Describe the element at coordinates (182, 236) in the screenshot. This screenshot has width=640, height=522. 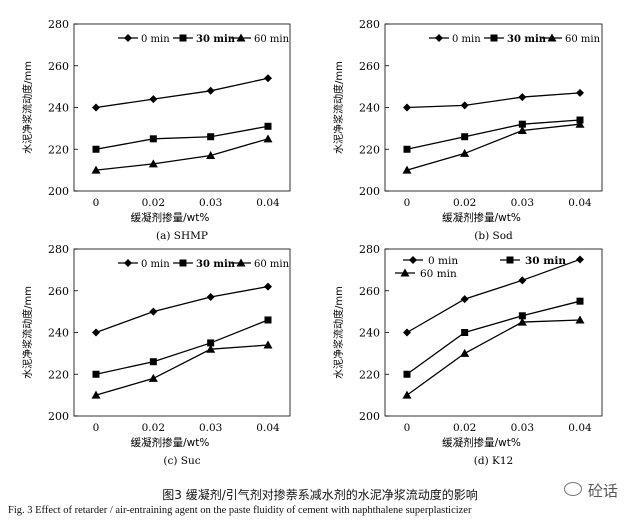
I see `panel-subtitle: (a) SHMP` at that location.